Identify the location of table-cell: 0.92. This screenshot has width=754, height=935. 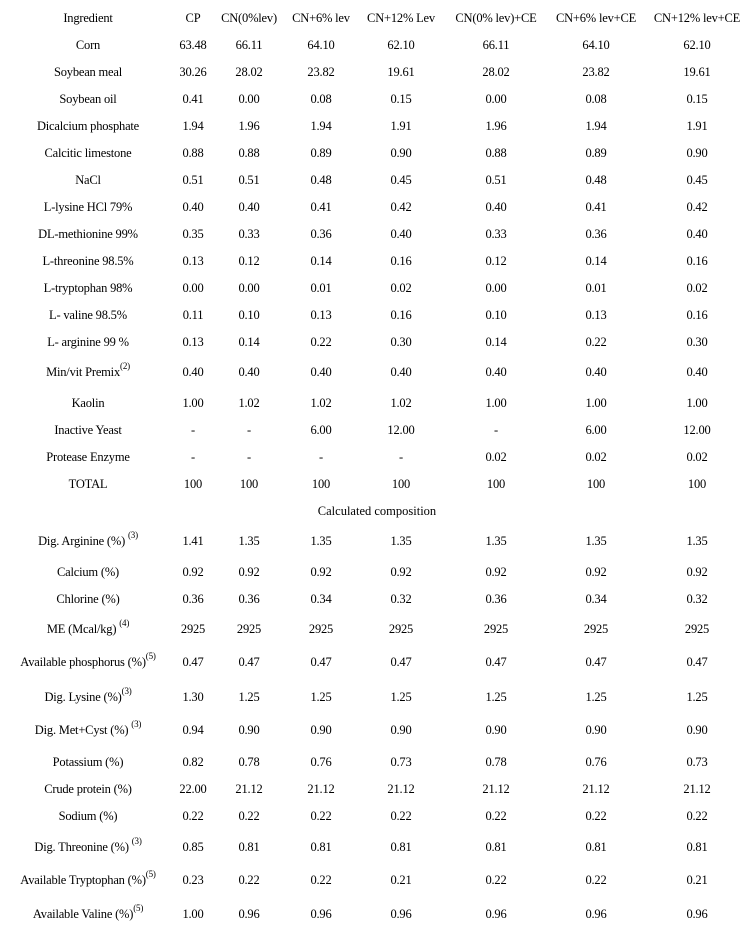
(192, 572).